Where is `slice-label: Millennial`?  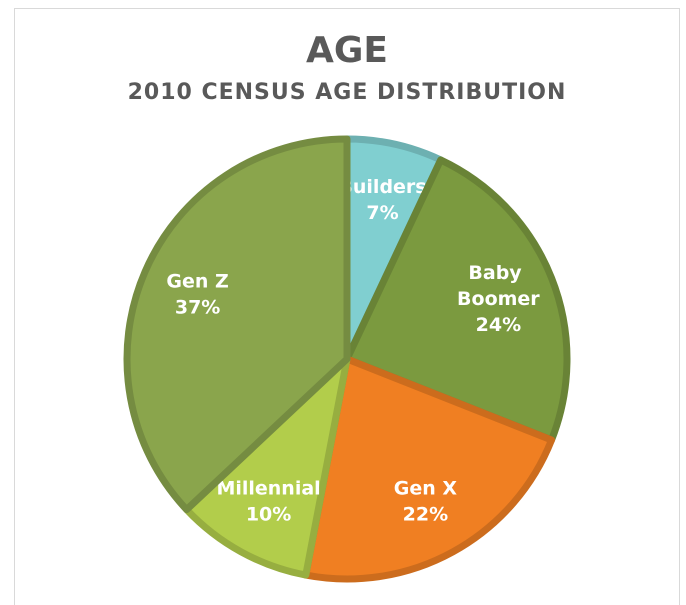
slice-label: Millennial is located at coordinates (268, 489).